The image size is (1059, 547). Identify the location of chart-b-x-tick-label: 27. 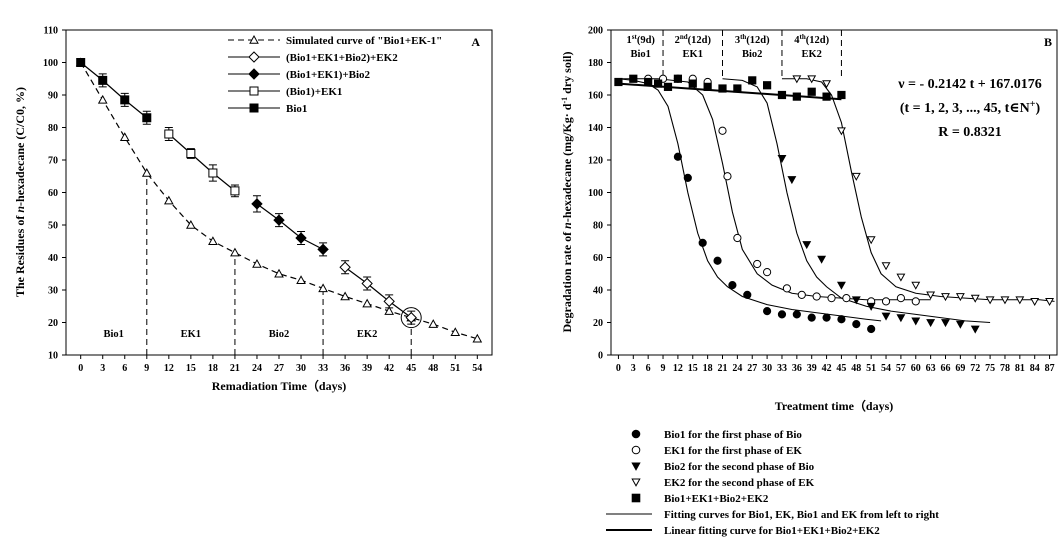
(752, 368).